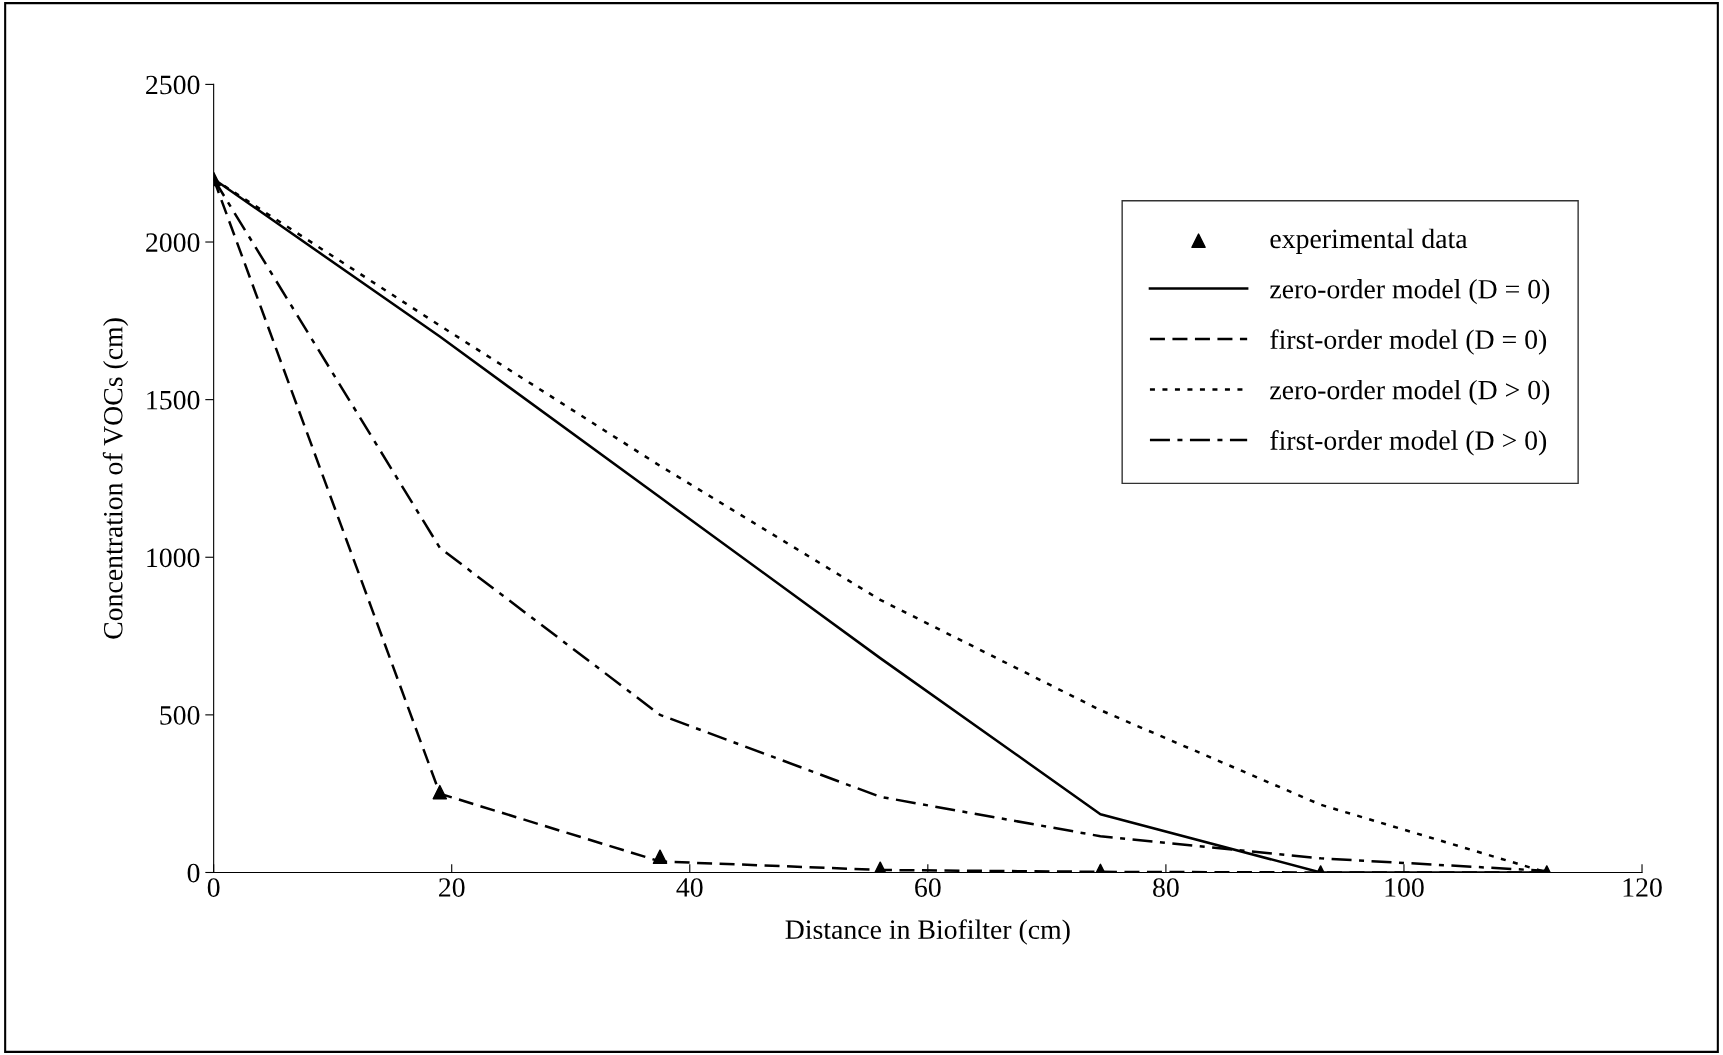 Image resolution: width=1723 pixels, height=1055 pixels. What do you see at coordinates (193, 873) in the screenshot?
I see `y-tick-label: 0` at bounding box center [193, 873].